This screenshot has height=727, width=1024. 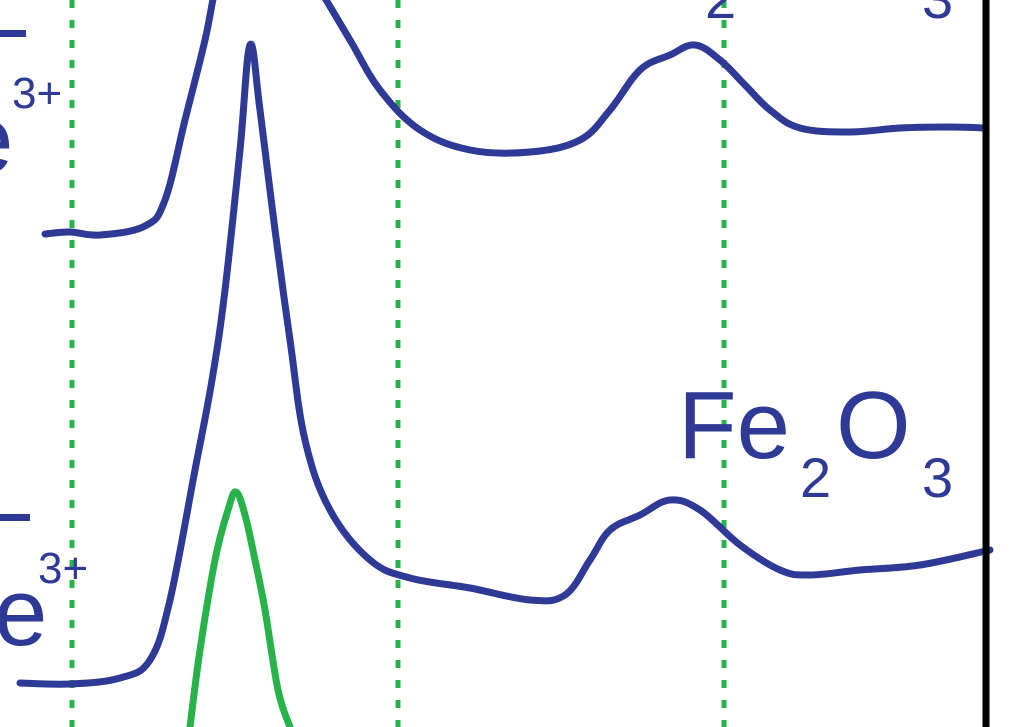 I want to click on ion-label-bottom-bar, so click(x=15, y=517).